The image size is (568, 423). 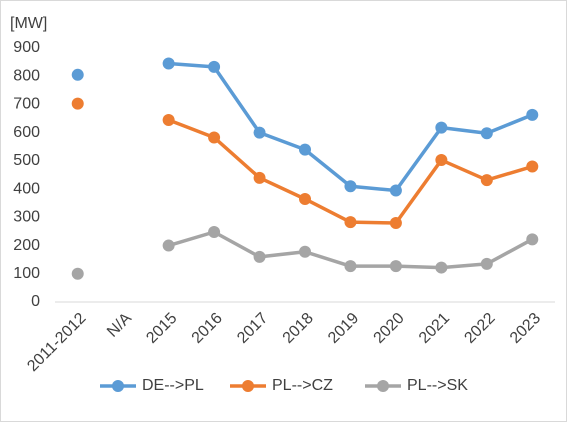 What do you see at coordinates (26, 188) in the screenshot?
I see `y-tick-label: 400` at bounding box center [26, 188].